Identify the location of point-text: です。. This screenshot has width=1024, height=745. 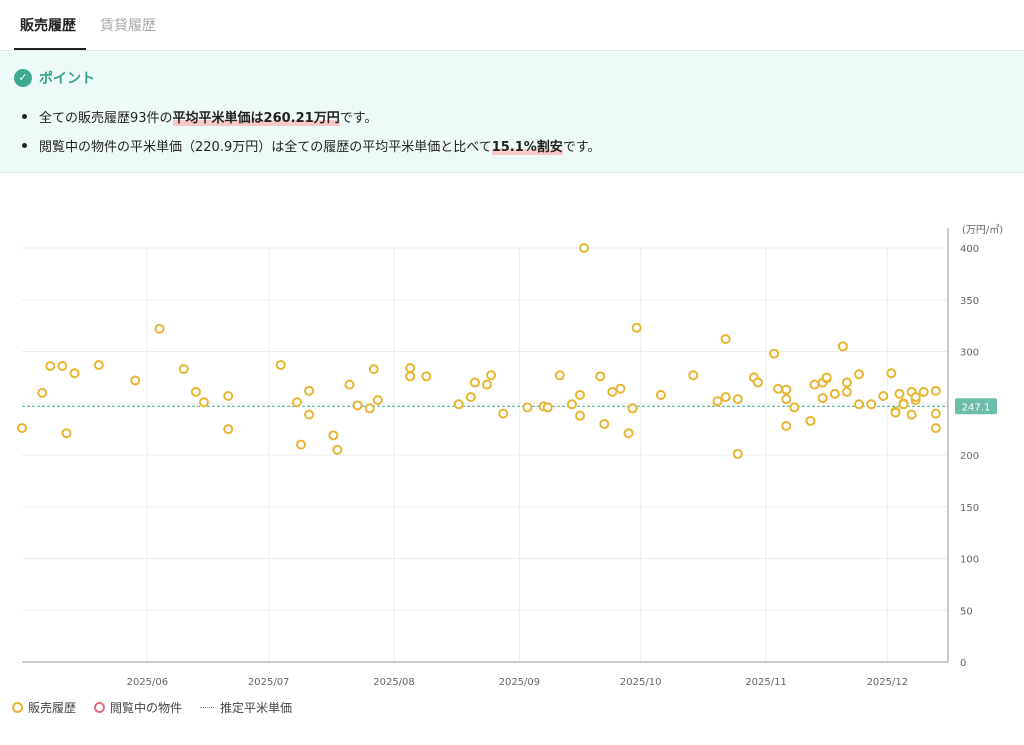
(581, 147).